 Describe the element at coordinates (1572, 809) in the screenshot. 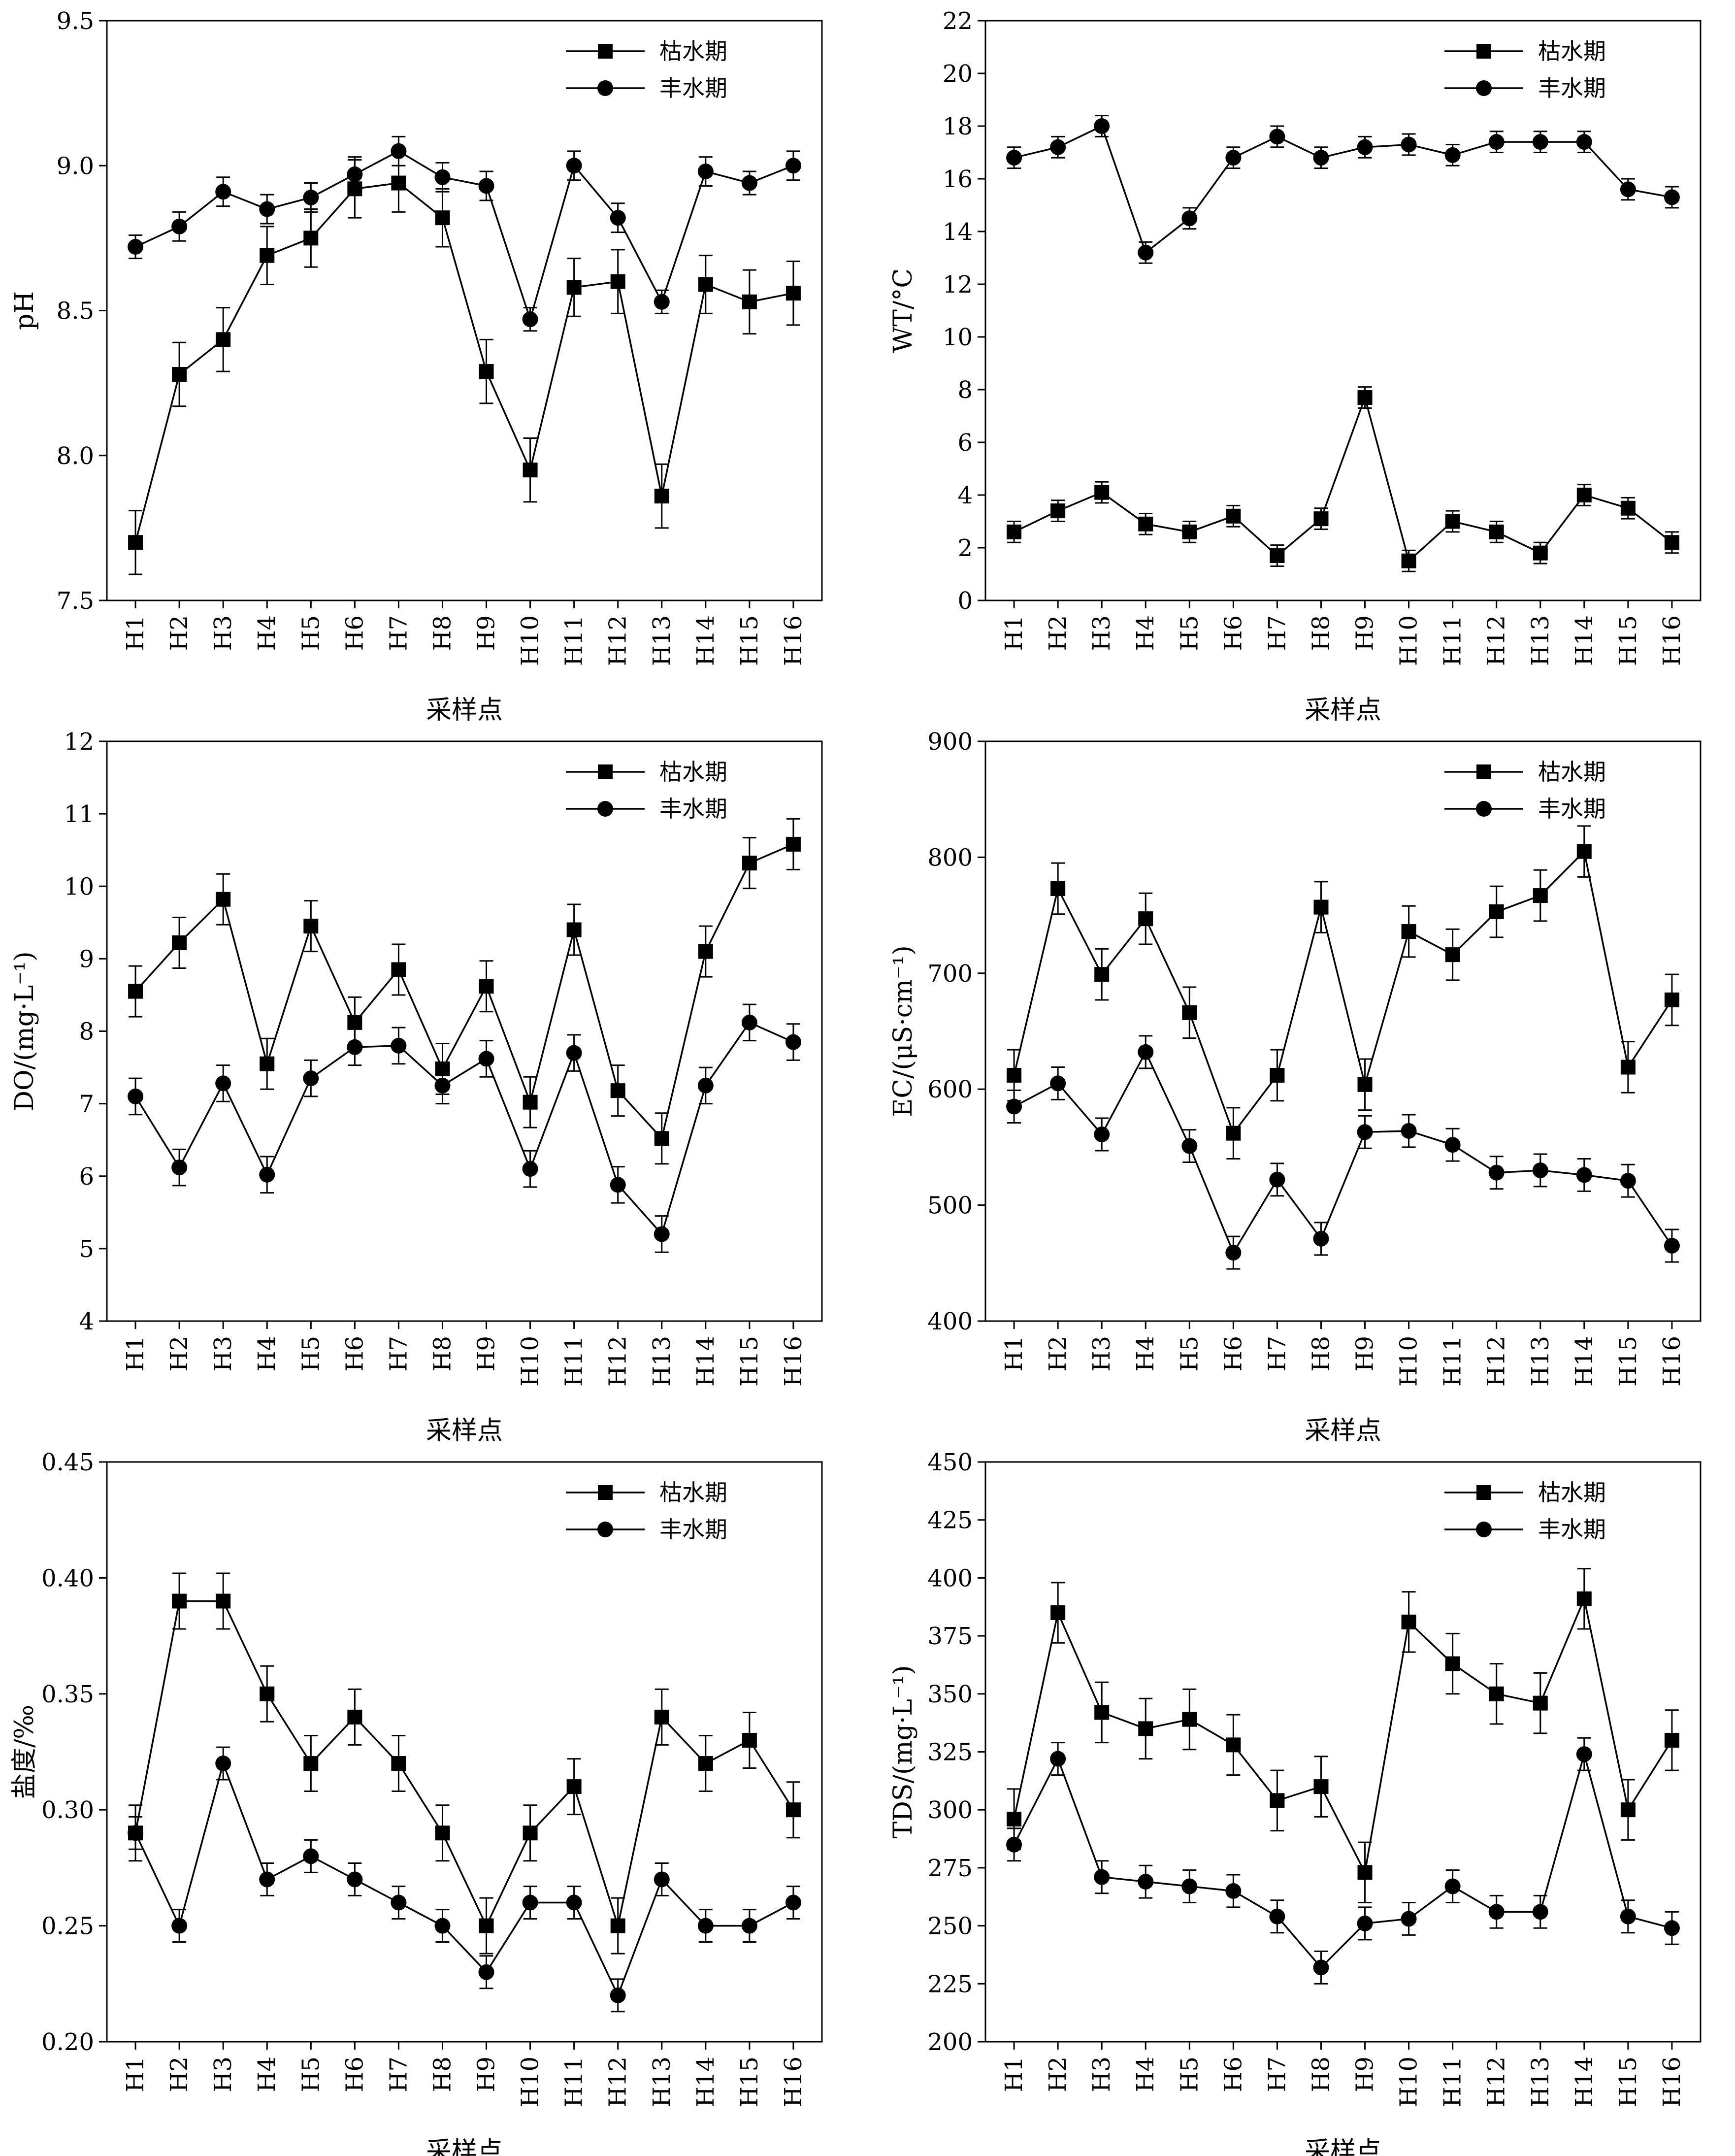

I see `legend-label: 丰水期` at that location.